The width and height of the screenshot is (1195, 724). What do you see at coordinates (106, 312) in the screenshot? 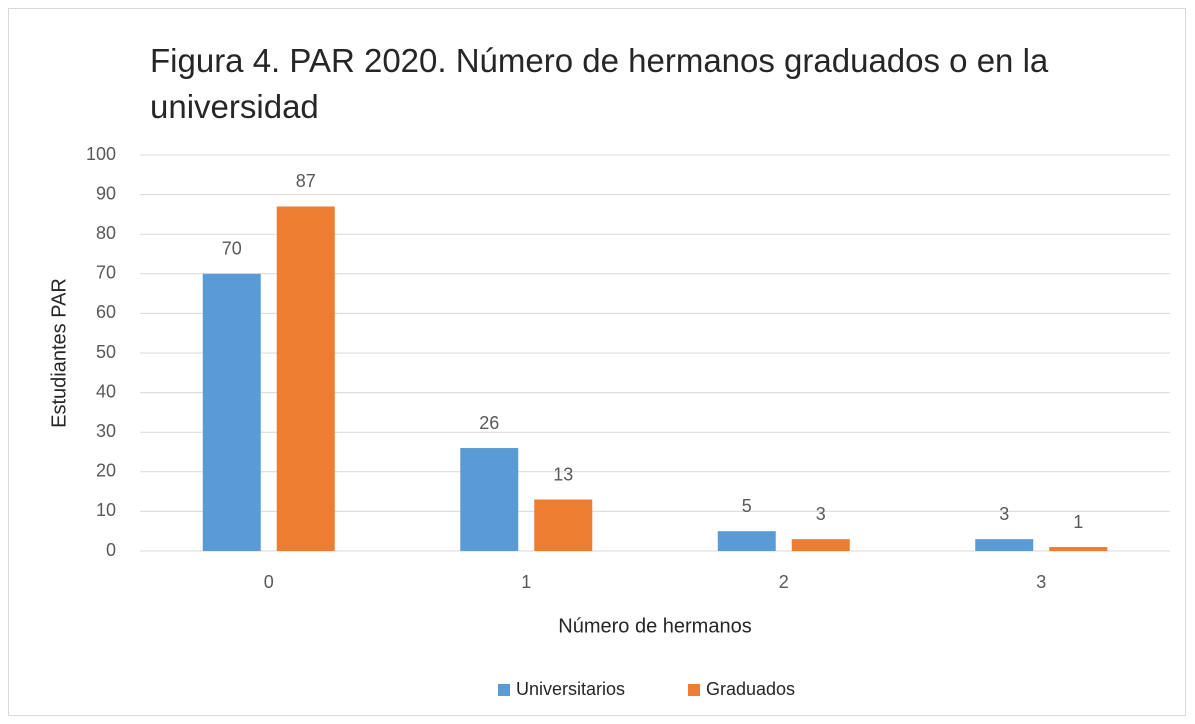
I see `y-tick-label: 60` at bounding box center [106, 312].